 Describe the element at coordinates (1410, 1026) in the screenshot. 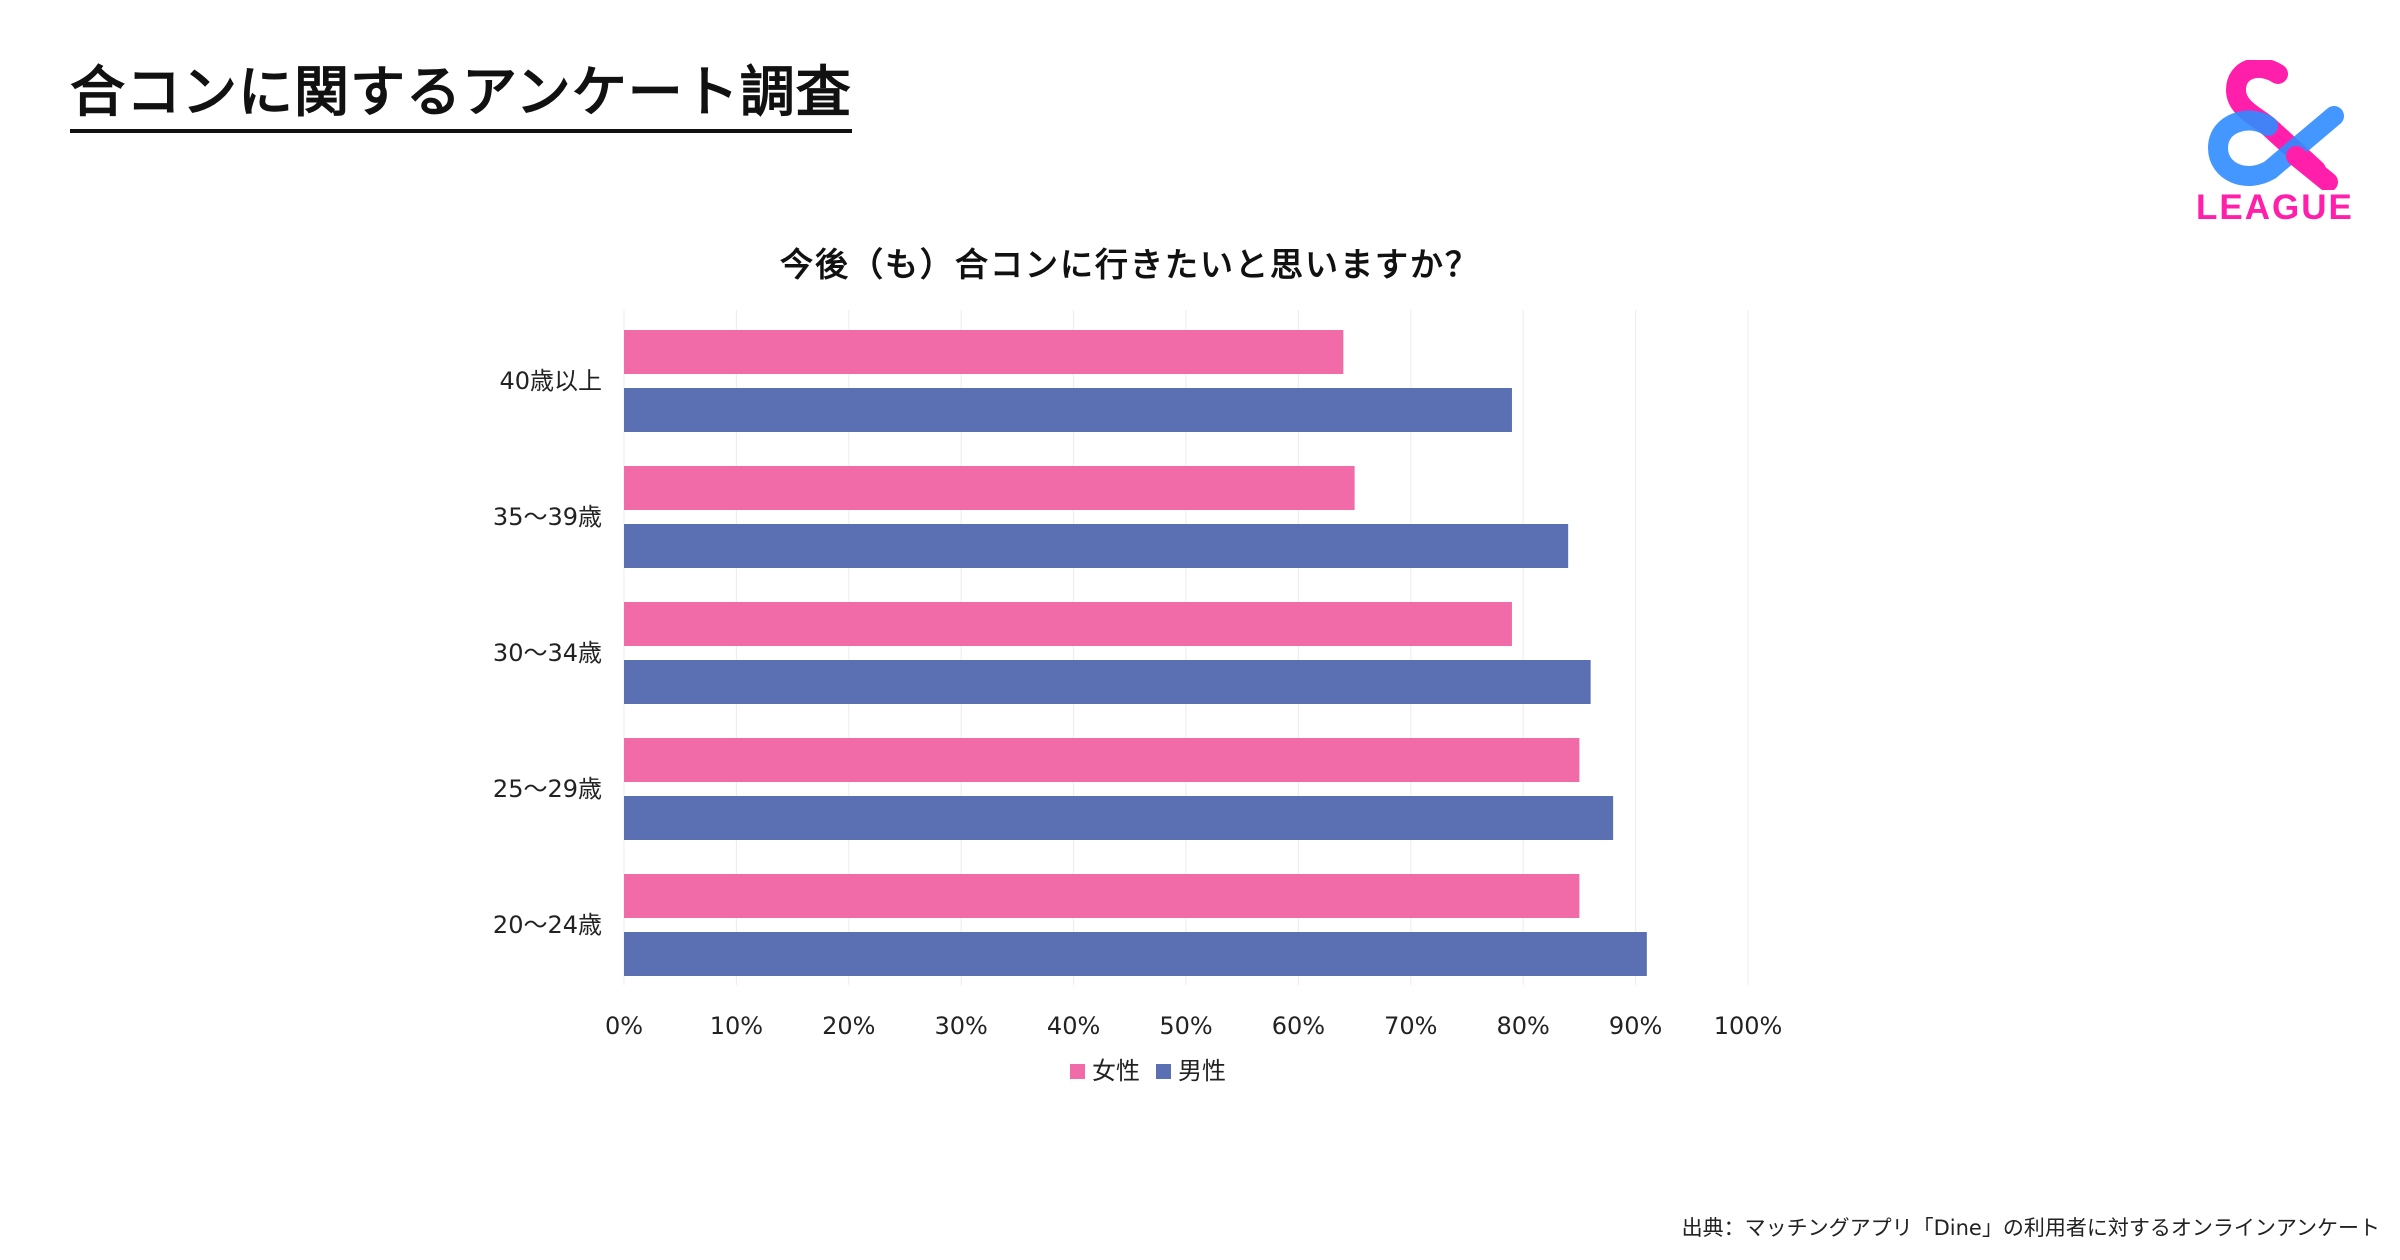

I see `x-tick-label: 70%` at that location.